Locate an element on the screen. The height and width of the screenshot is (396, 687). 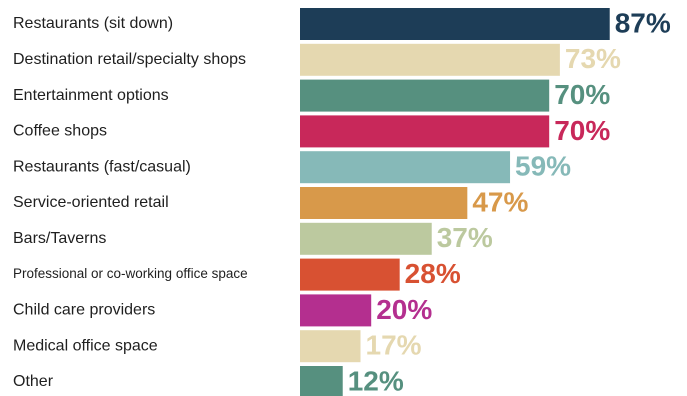
category-label: Restaurants (fast/casual) is located at coordinates (102, 166).